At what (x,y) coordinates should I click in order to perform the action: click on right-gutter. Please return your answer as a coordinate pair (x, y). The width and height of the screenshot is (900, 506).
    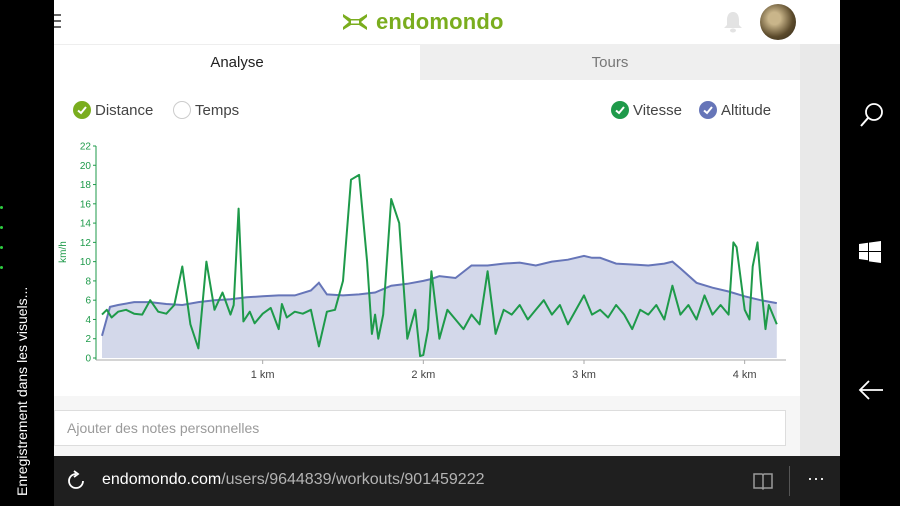
    Looking at the image, I should click on (820, 250).